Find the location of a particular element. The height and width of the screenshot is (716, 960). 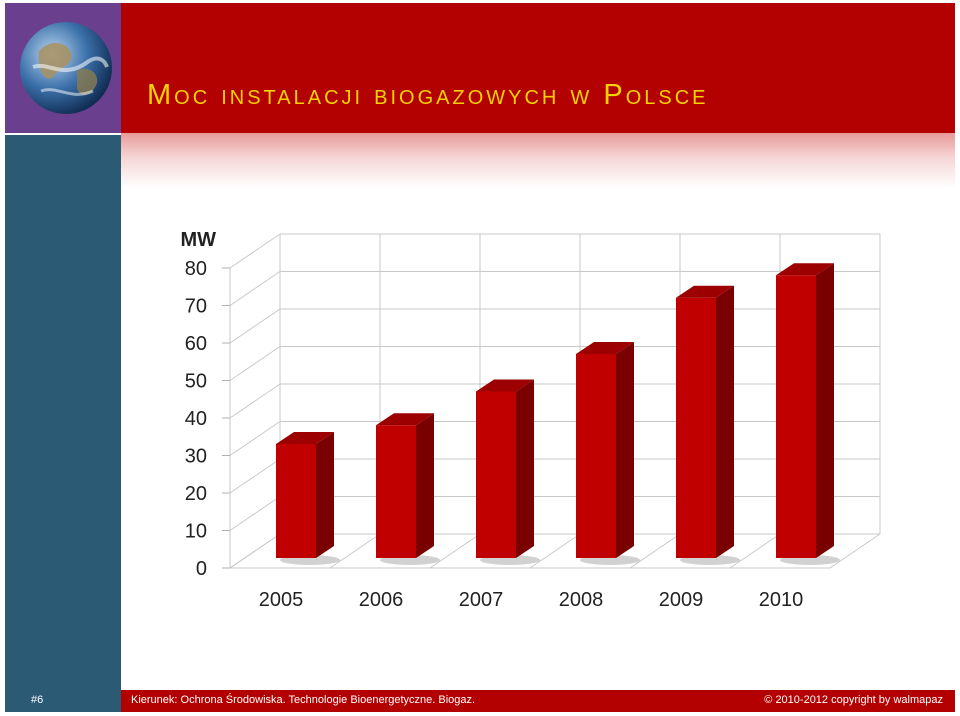

bar-2006 is located at coordinates (396, 491).